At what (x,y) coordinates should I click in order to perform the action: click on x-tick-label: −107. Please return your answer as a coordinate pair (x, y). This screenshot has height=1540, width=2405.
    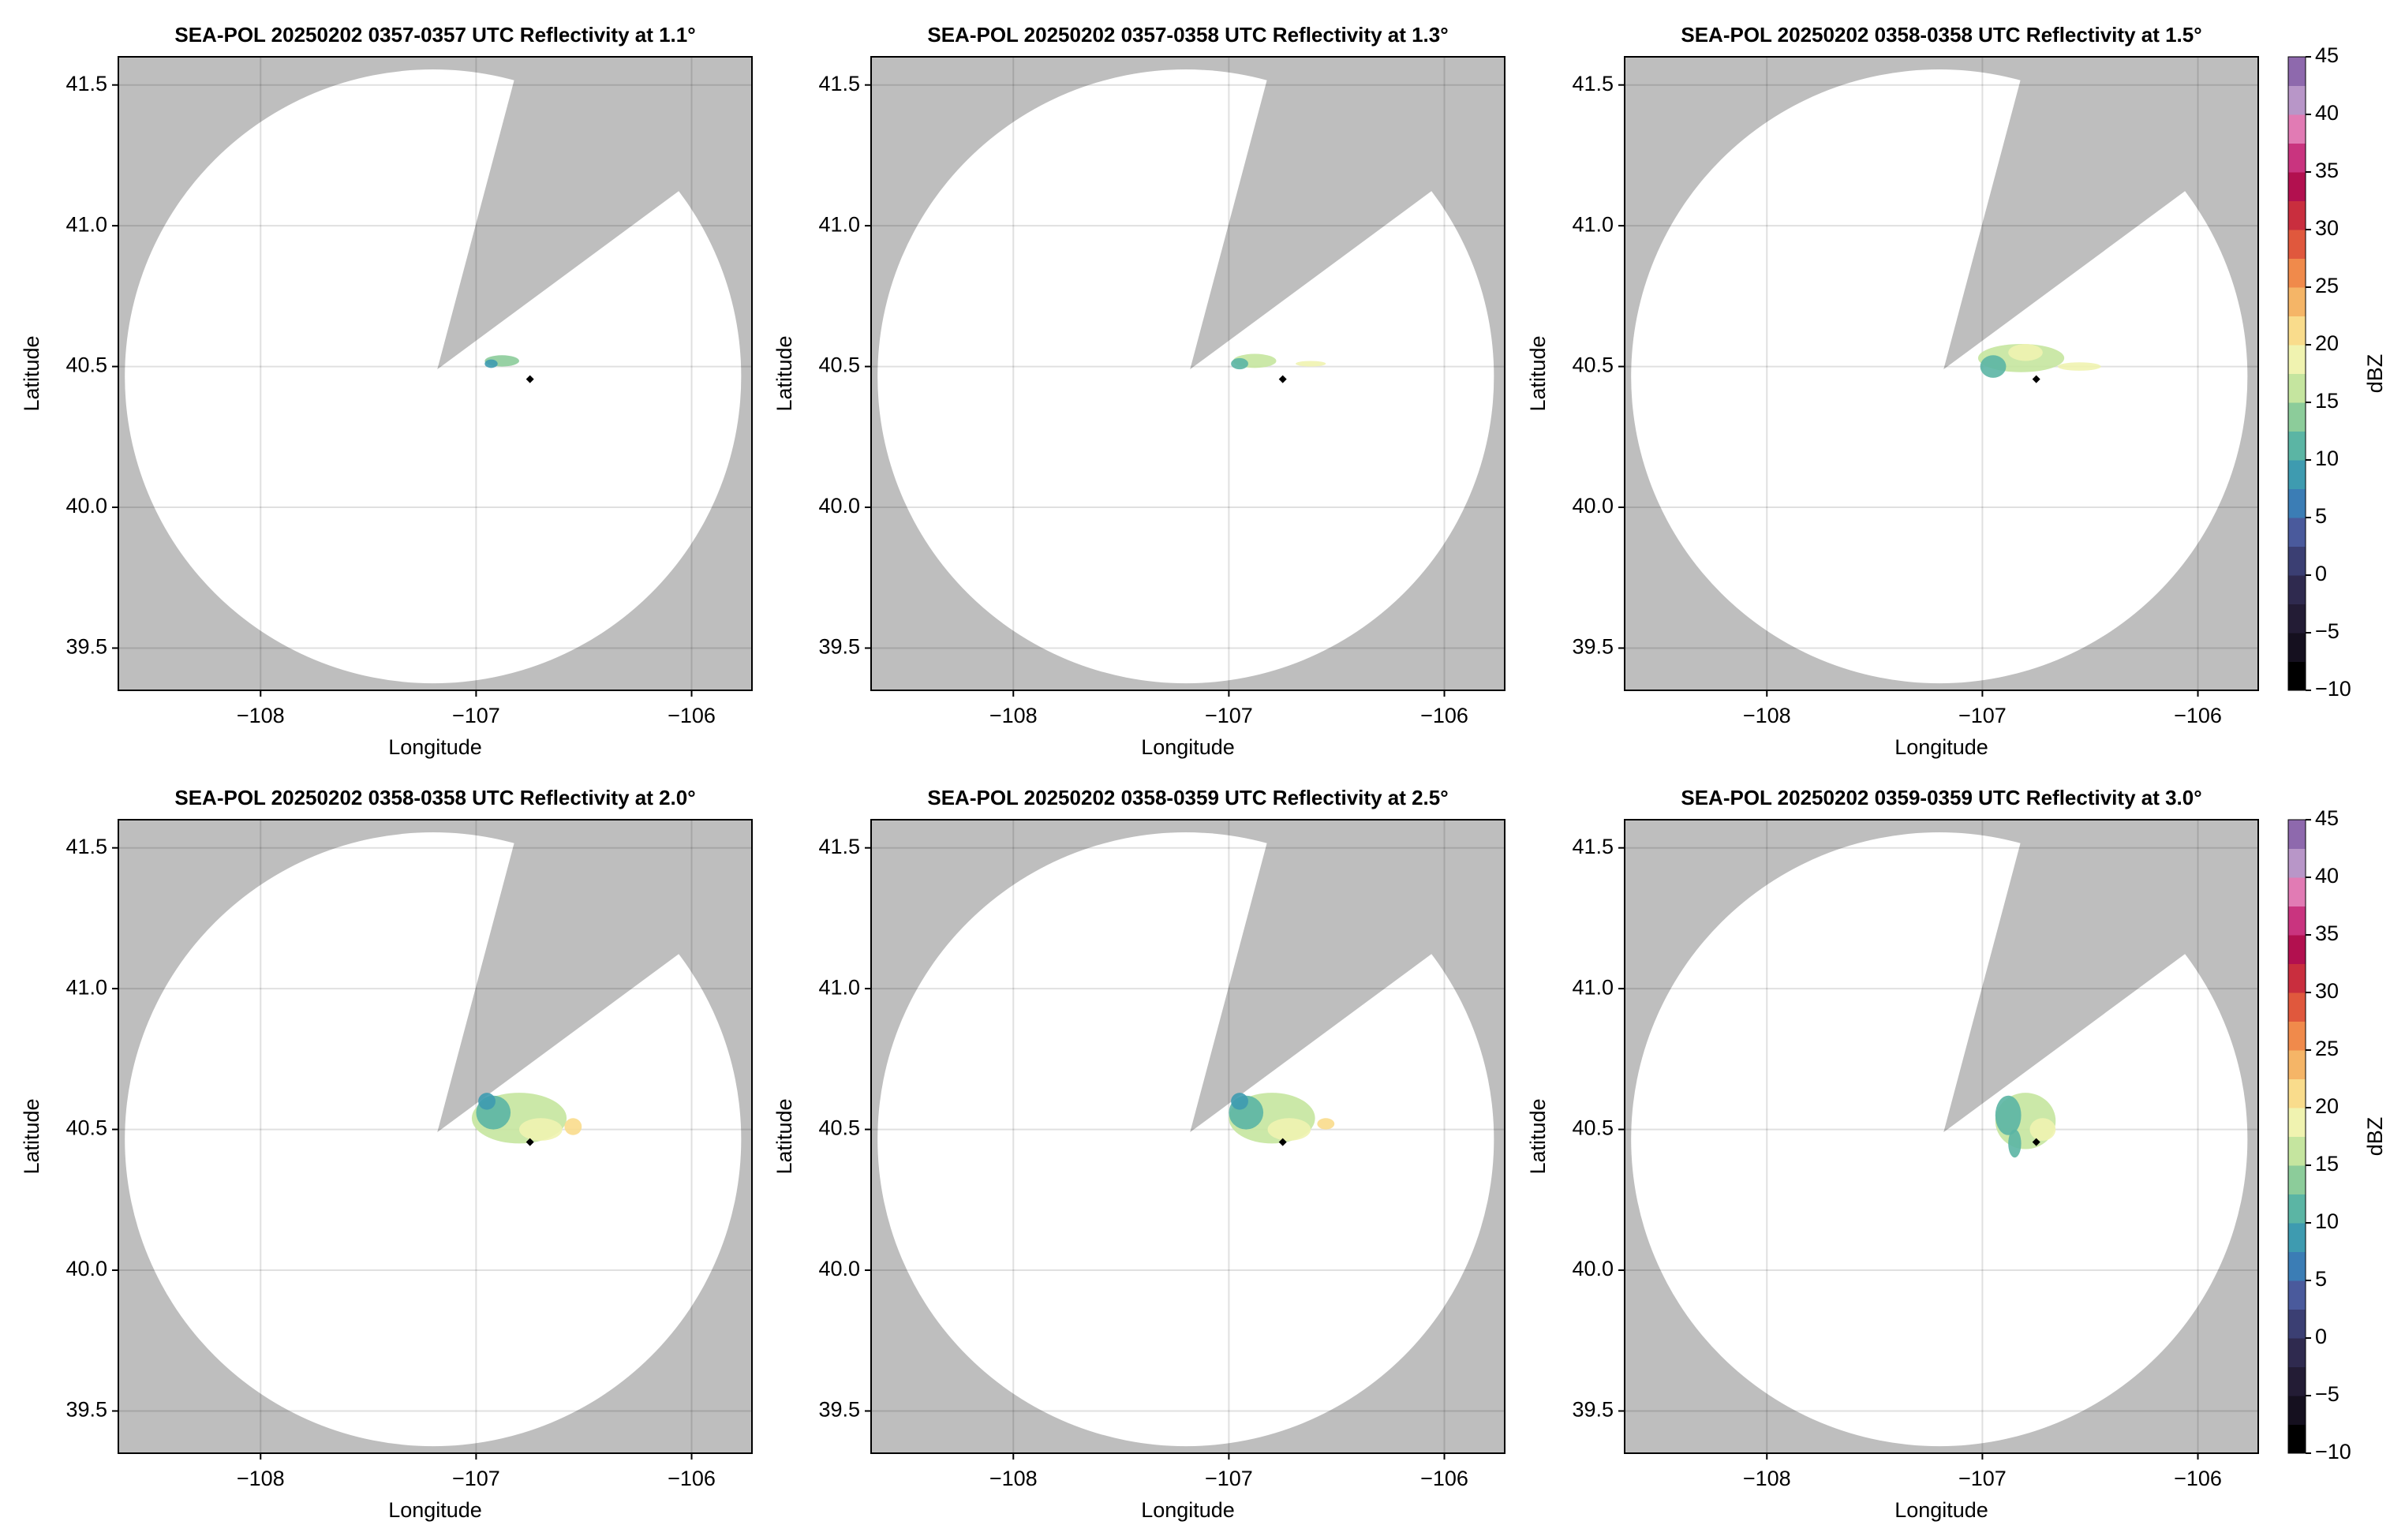
    Looking at the image, I should click on (476, 1478).